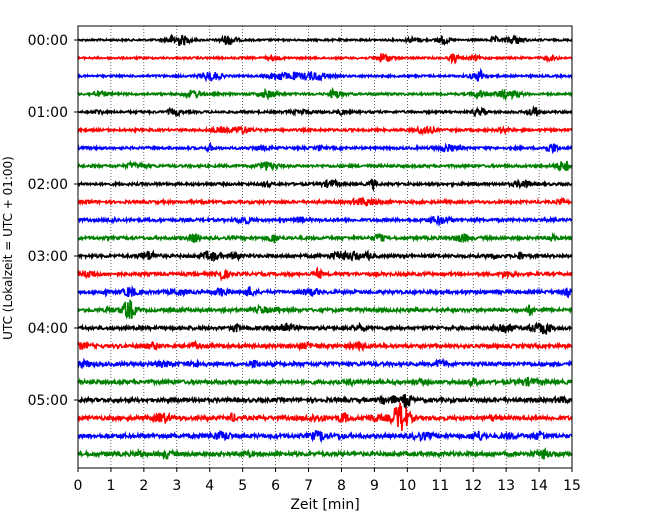 The height and width of the screenshot is (520, 650). I want to click on x-tick-label: 3, so click(176, 486).